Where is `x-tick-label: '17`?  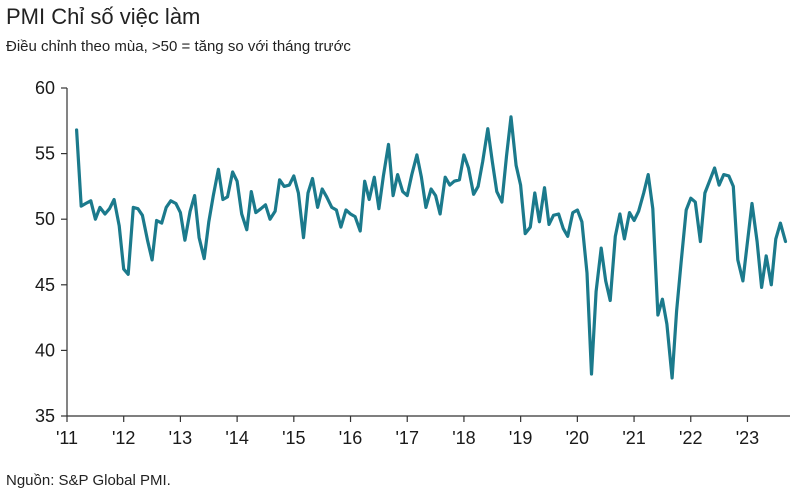
x-tick-label: '17 is located at coordinates (407, 438).